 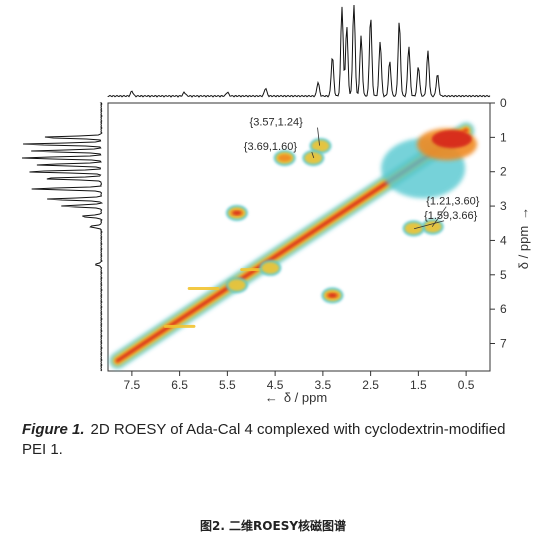 What do you see at coordinates (503, 309) in the screenshot?
I see `y-tick-label-6: 6` at bounding box center [503, 309].